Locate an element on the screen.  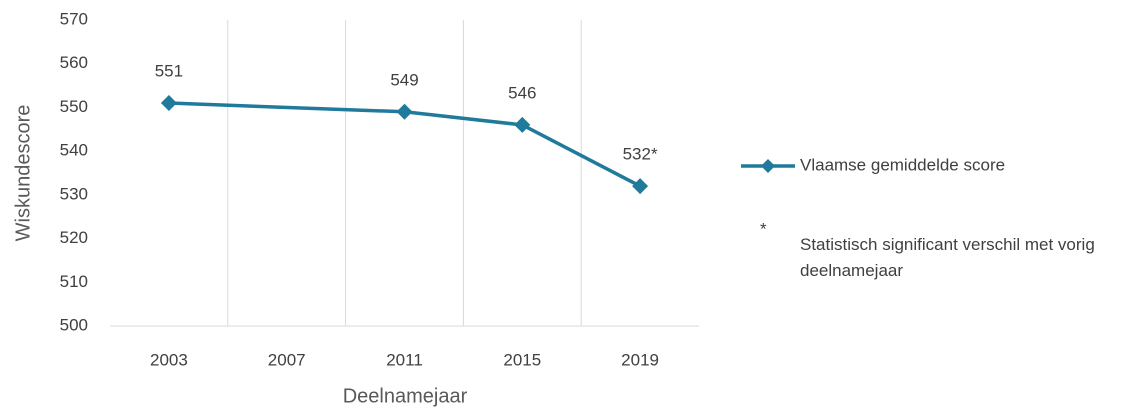
legend-marker is located at coordinates (768, 166).